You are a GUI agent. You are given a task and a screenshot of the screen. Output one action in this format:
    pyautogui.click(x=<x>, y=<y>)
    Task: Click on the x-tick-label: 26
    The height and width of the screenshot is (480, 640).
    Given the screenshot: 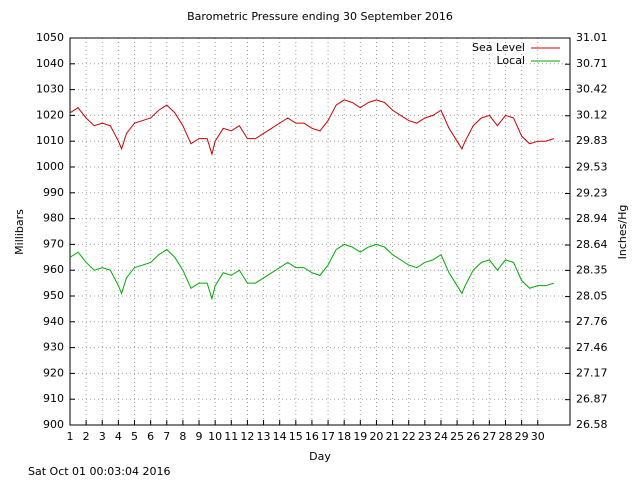 What is the action you would take?
    pyautogui.click(x=473, y=436)
    